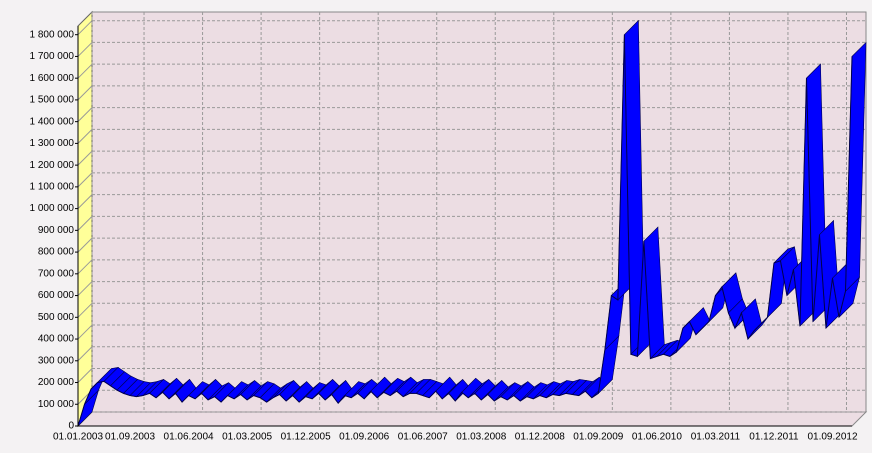 This screenshot has width=872, height=453. Describe the element at coordinates (56, 382) in the screenshot. I see `y-tick-label: 200 000` at that location.